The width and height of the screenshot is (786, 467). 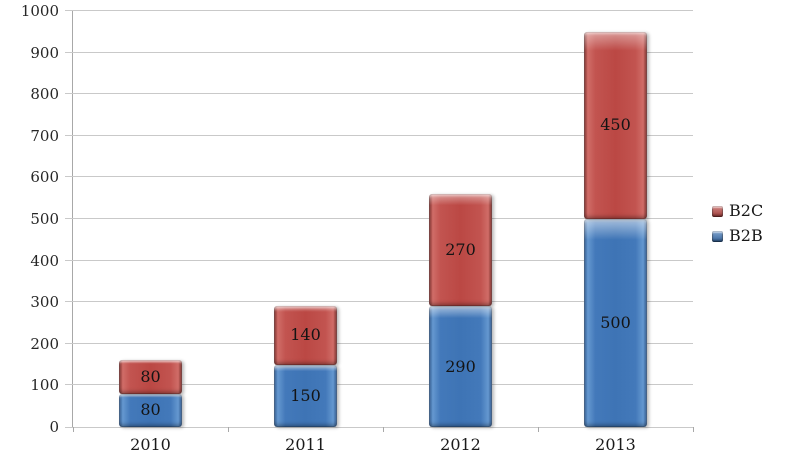 I want to click on legend-item-b2c: B2C, so click(x=737, y=211).